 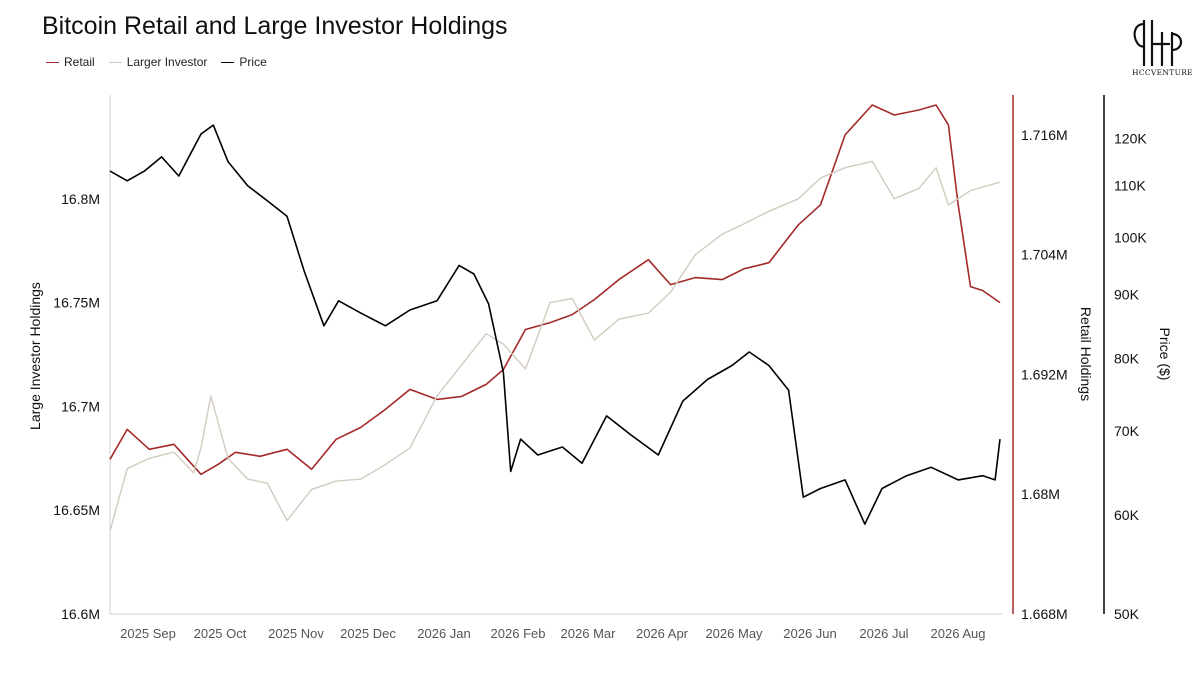 What do you see at coordinates (589, 633) in the screenshot?
I see `x-axis-tick-label: 2026 Mar` at bounding box center [589, 633].